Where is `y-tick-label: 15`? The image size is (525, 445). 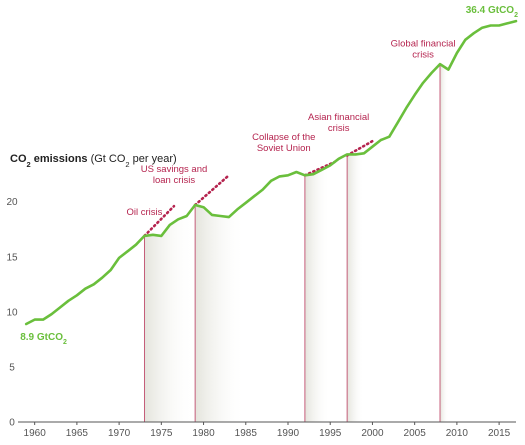 y-tick-label: 15 is located at coordinates (12, 257).